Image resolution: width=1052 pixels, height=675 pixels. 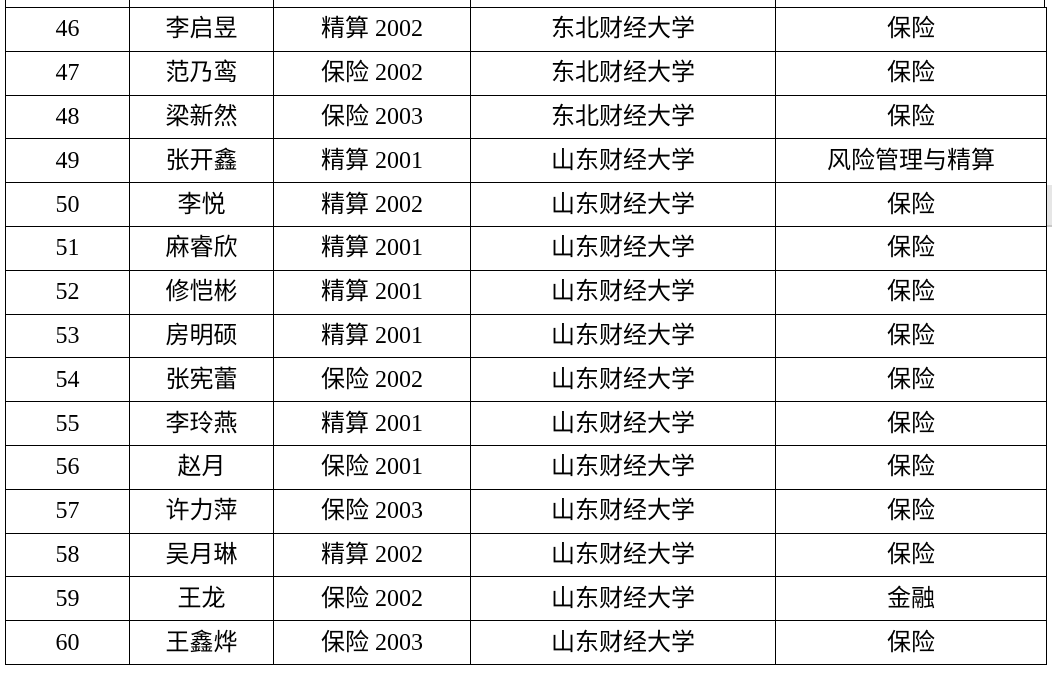 I want to click on student-name-cell: 李启昱, so click(x=201, y=29).